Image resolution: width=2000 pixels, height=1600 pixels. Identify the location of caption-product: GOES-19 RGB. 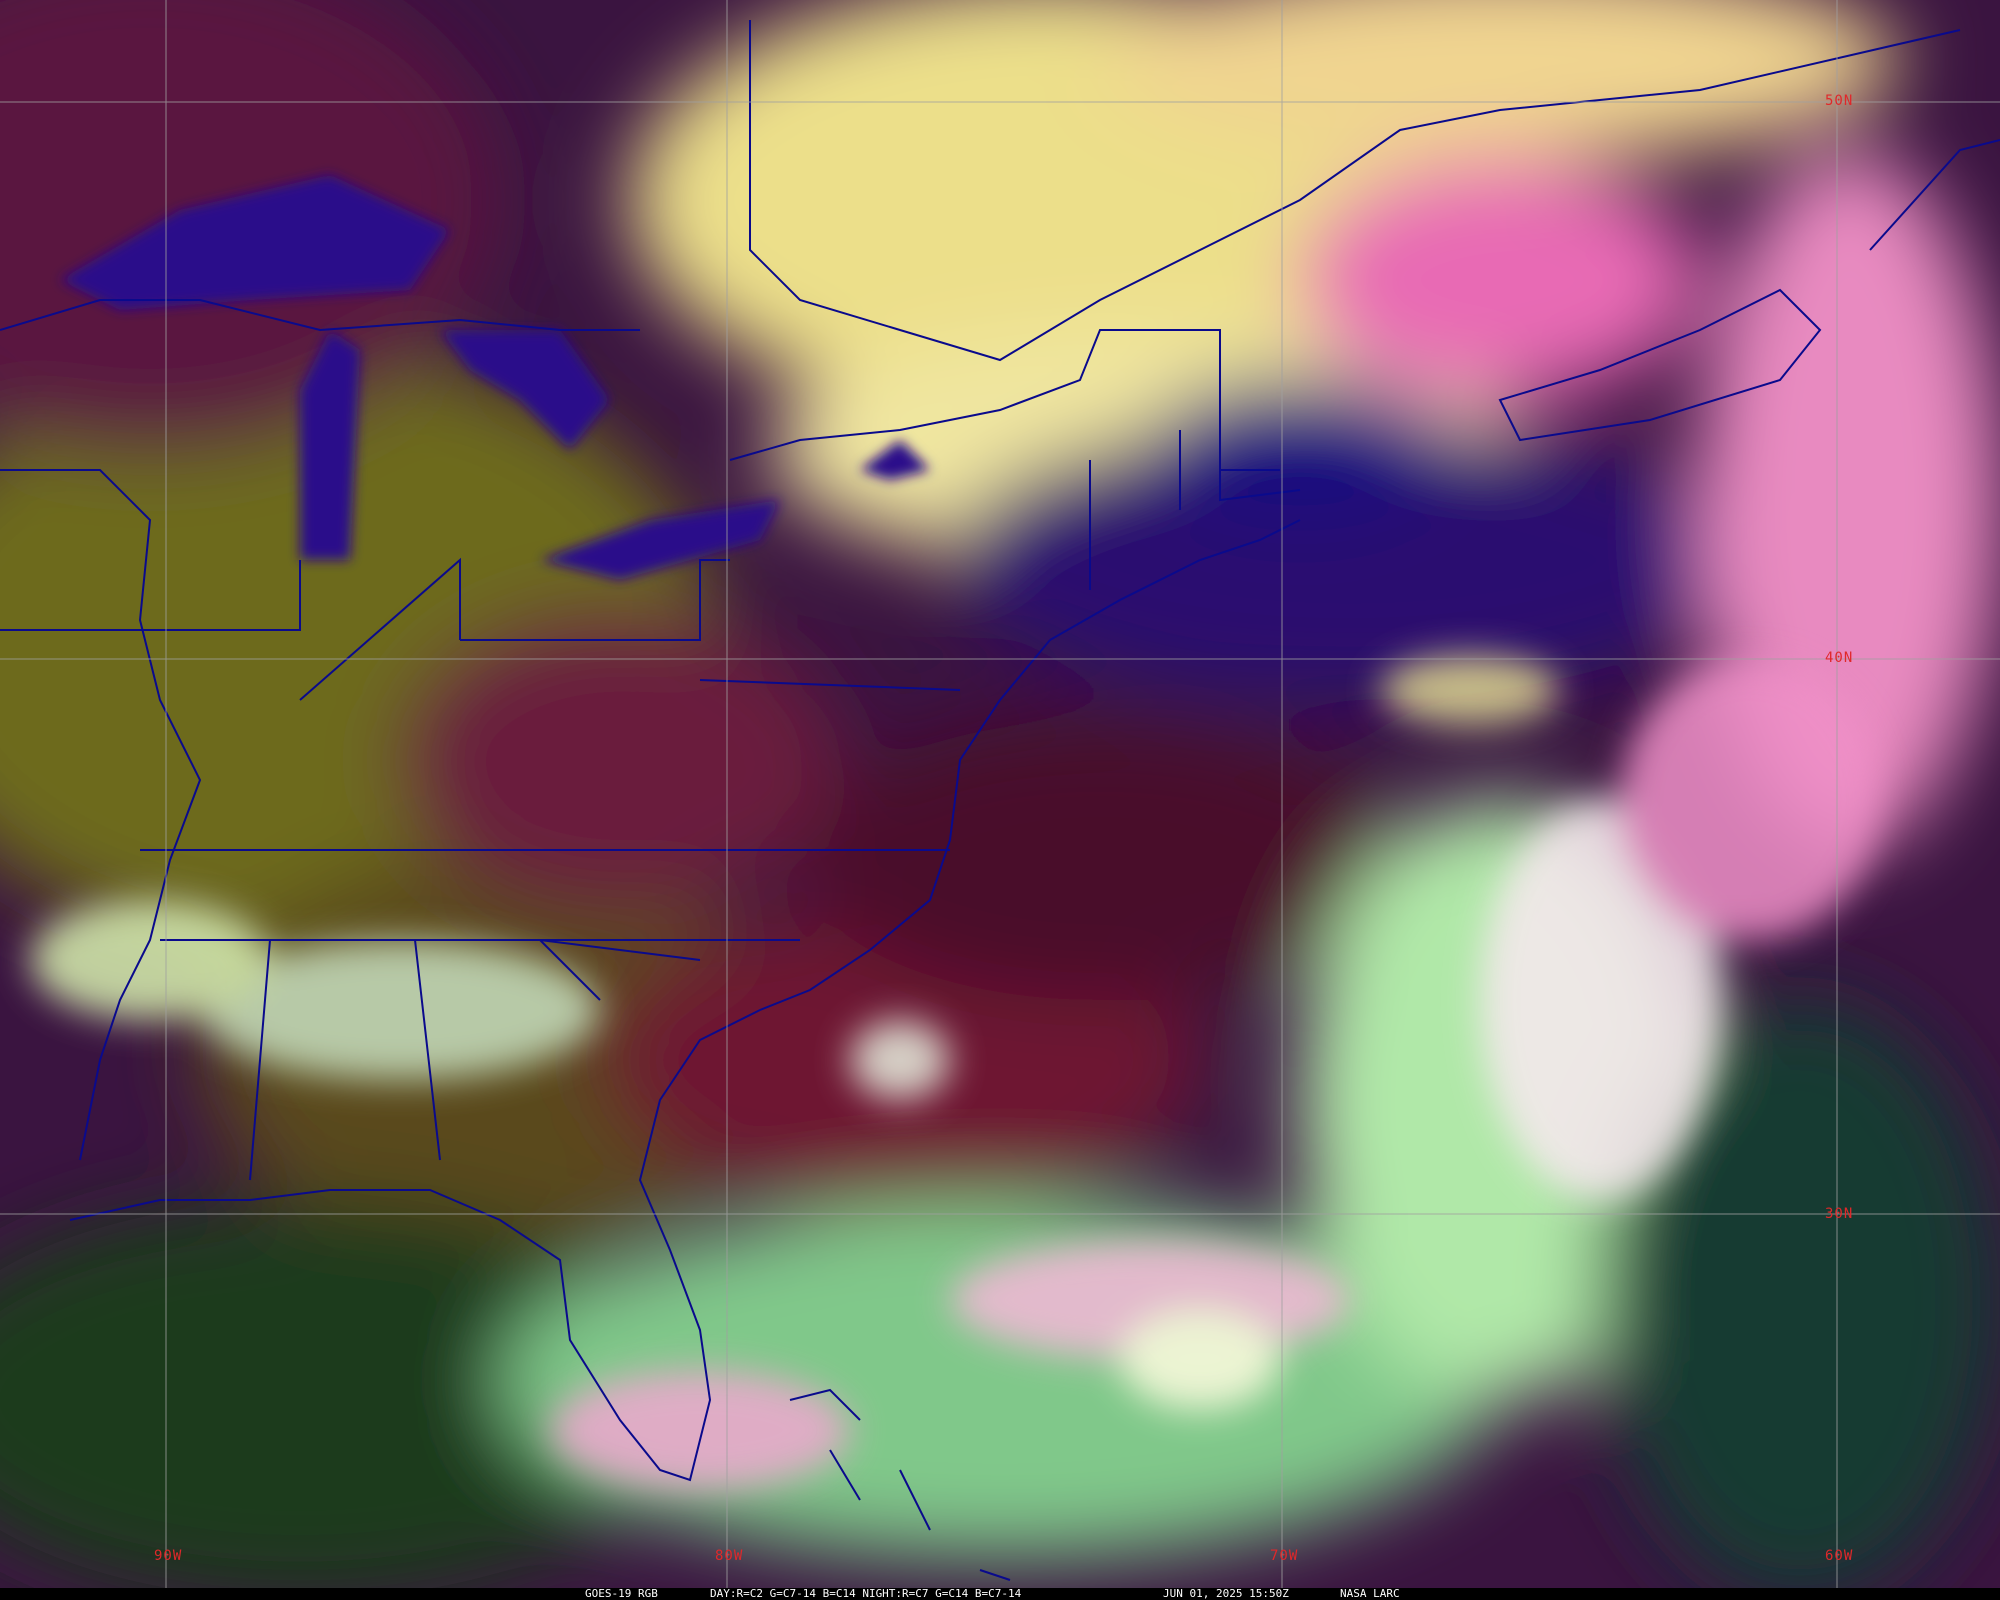
(621, 1593).